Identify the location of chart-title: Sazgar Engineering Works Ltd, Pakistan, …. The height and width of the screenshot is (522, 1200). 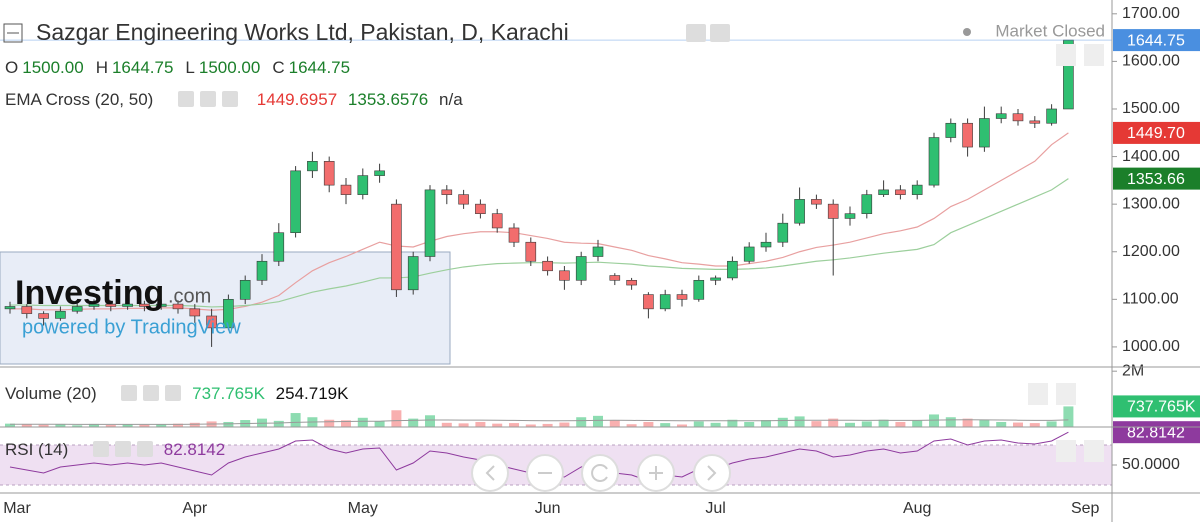
(302, 32).